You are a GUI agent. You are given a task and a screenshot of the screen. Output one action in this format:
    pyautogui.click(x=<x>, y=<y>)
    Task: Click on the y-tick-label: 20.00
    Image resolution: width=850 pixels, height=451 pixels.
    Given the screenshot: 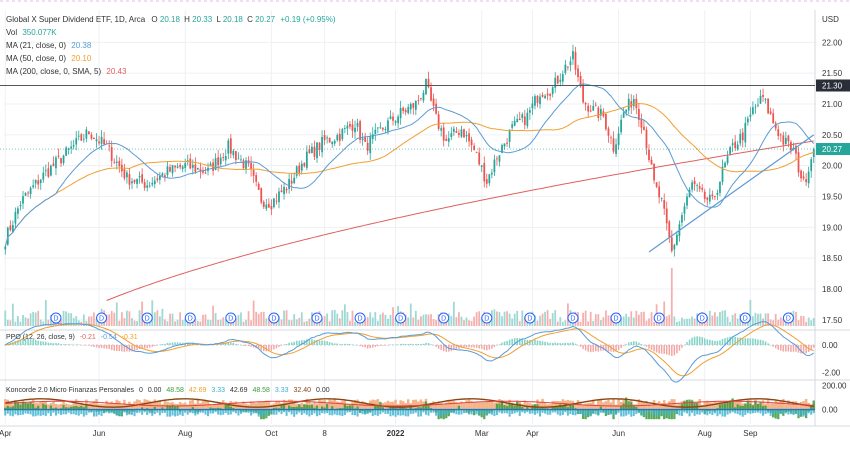 What is the action you would take?
    pyautogui.click(x=832, y=166)
    